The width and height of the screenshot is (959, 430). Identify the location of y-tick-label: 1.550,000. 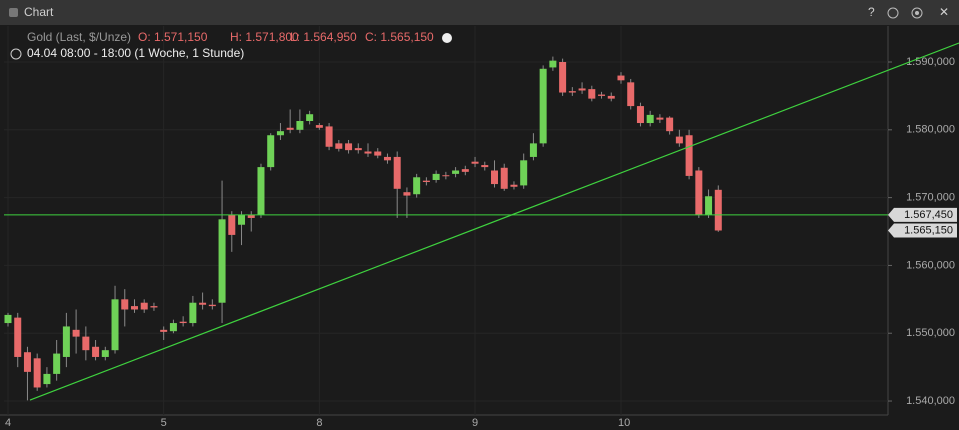
(930, 333).